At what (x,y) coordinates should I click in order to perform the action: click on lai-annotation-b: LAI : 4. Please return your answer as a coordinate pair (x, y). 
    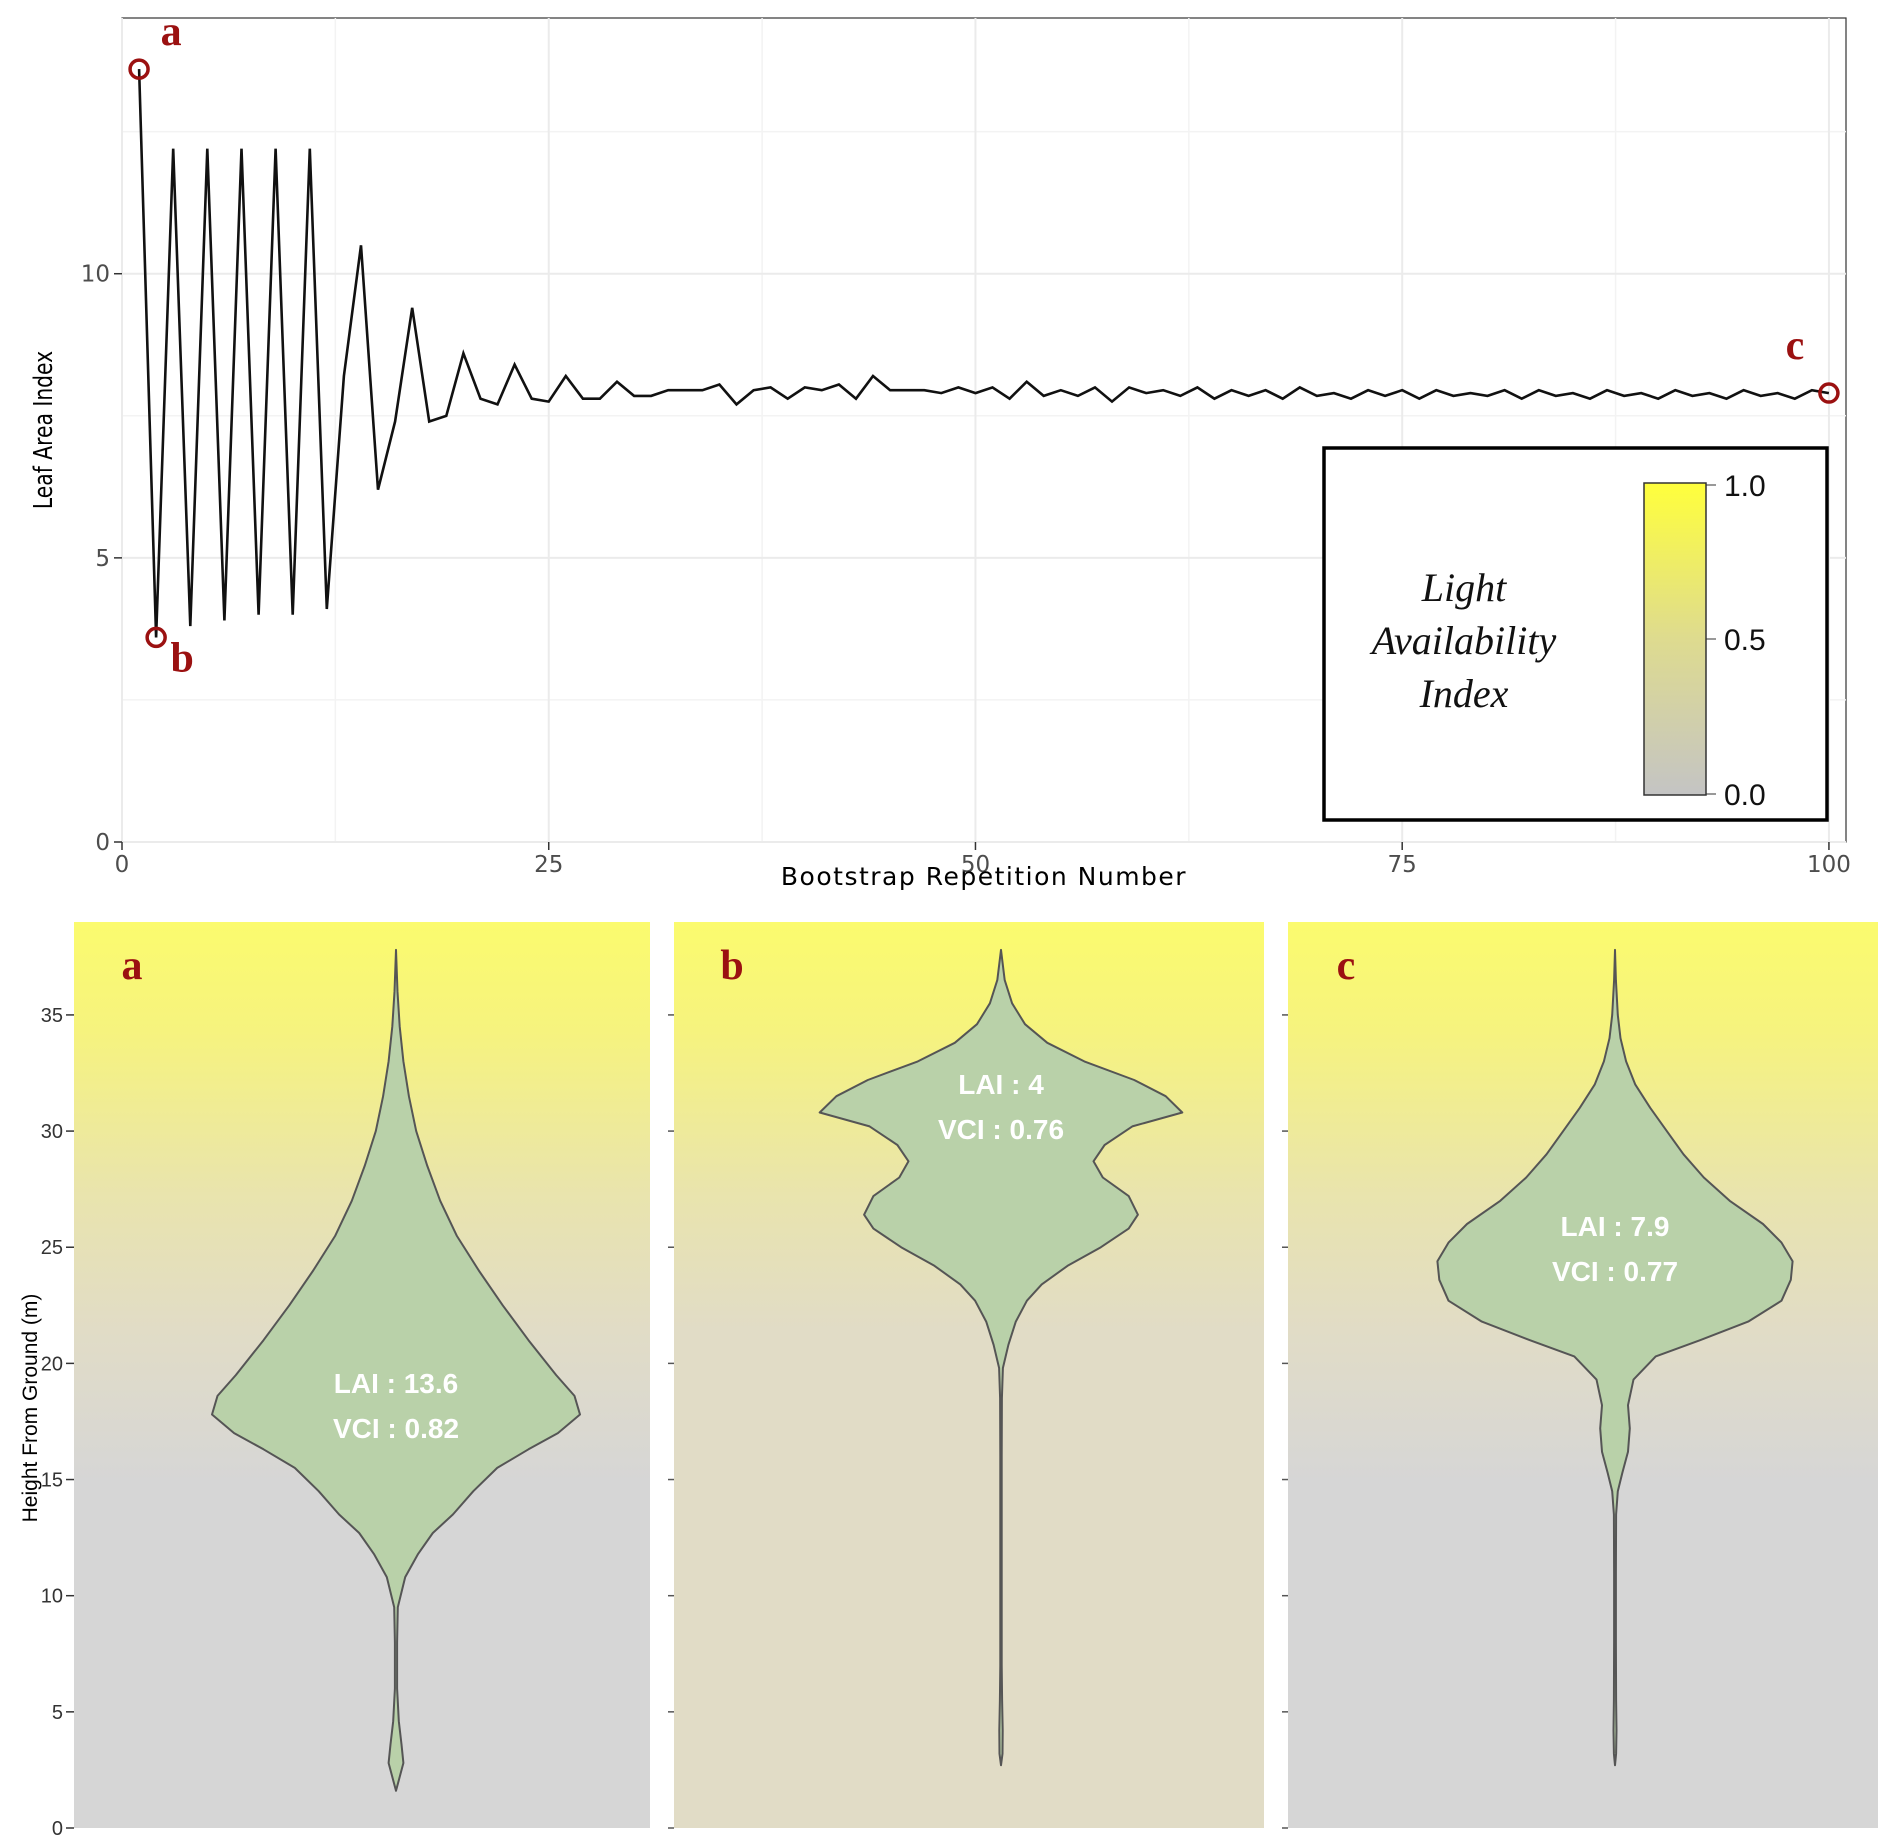
    Looking at the image, I should click on (1001, 1084).